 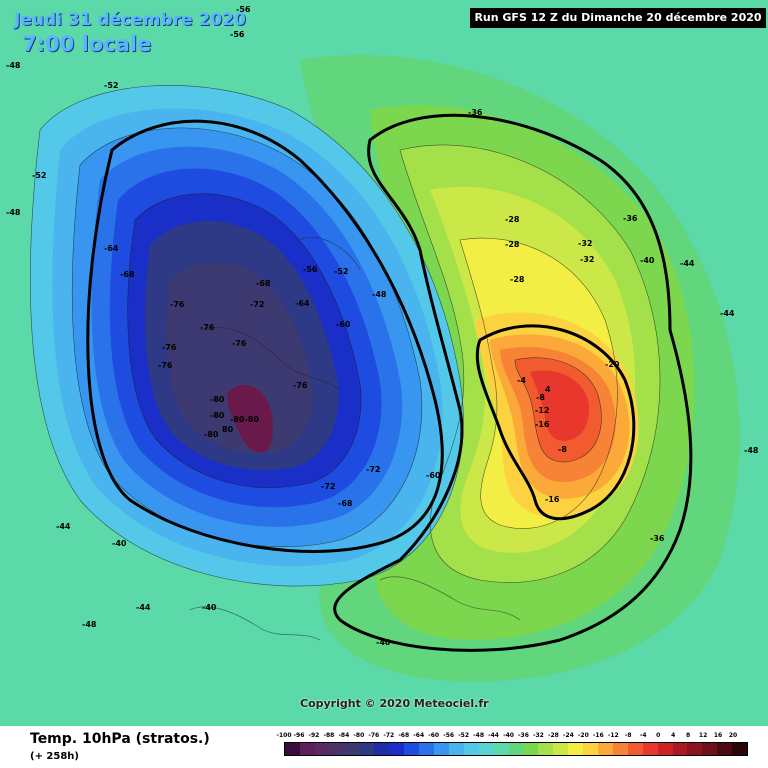 What do you see at coordinates (299, 735) in the screenshot?
I see `scale-tick-label: -96` at bounding box center [299, 735].